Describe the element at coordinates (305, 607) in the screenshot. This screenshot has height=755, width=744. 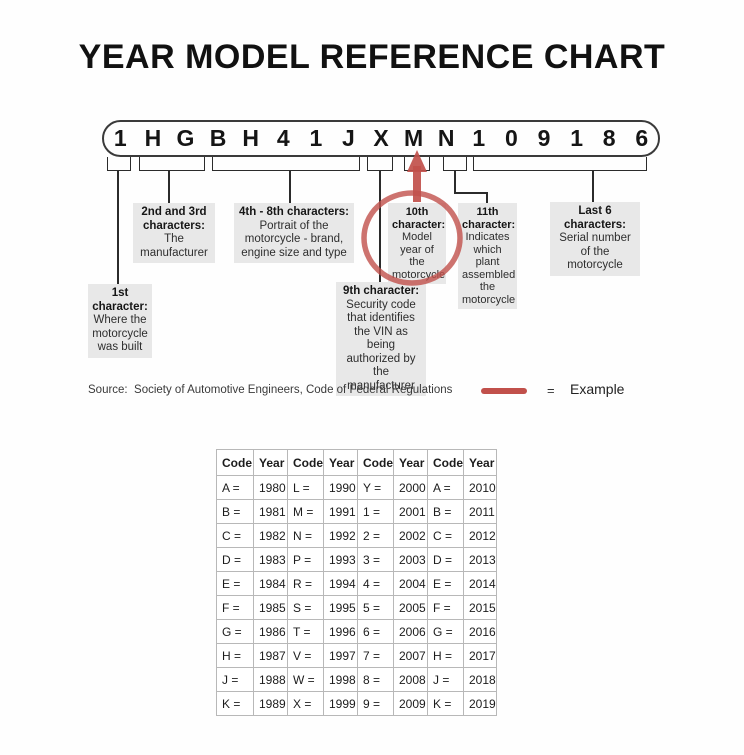
I see `table-cell: S =` at that location.